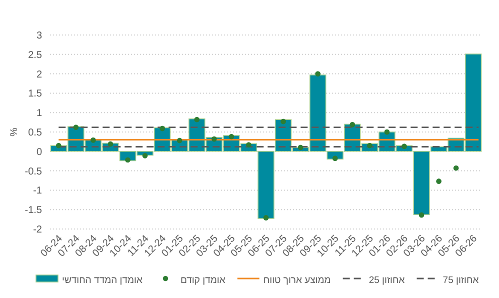  What do you see at coordinates (37, 230) in the screenshot?
I see `y-tick-label: -2` at bounding box center [37, 230].